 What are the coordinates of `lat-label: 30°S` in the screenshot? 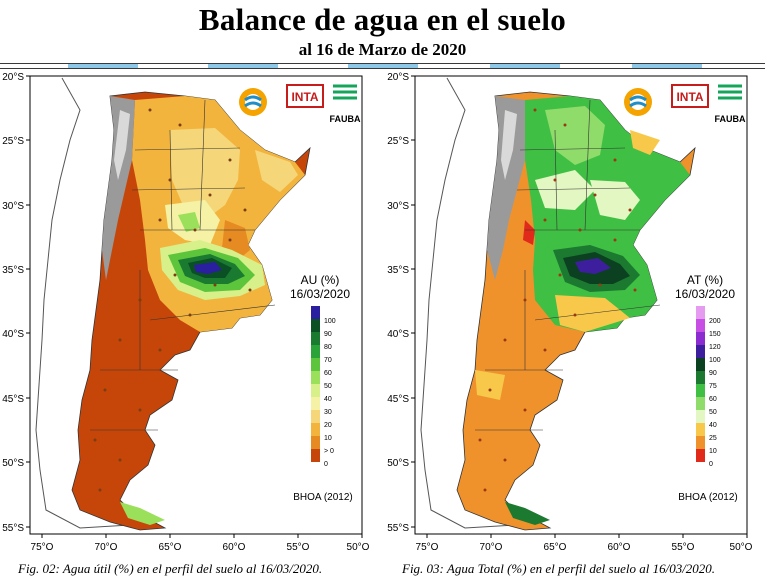 It's located at (398, 206).